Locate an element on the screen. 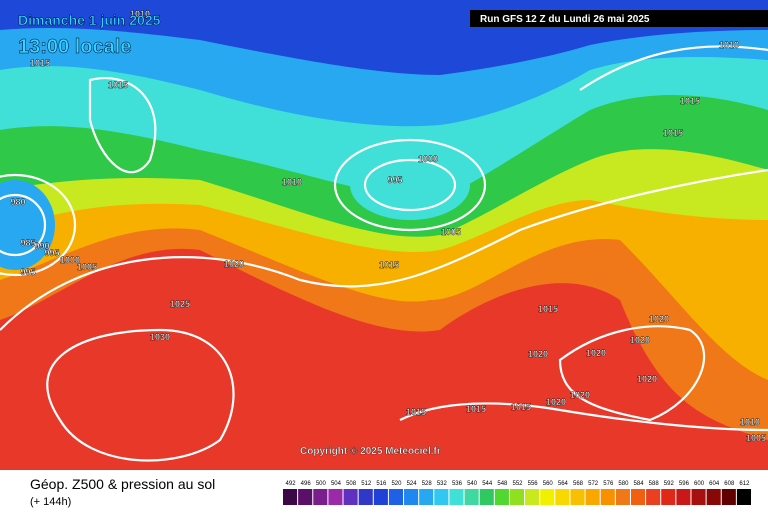 The width and height of the screenshot is (768, 517). legend-label: 588 is located at coordinates (654, 484).